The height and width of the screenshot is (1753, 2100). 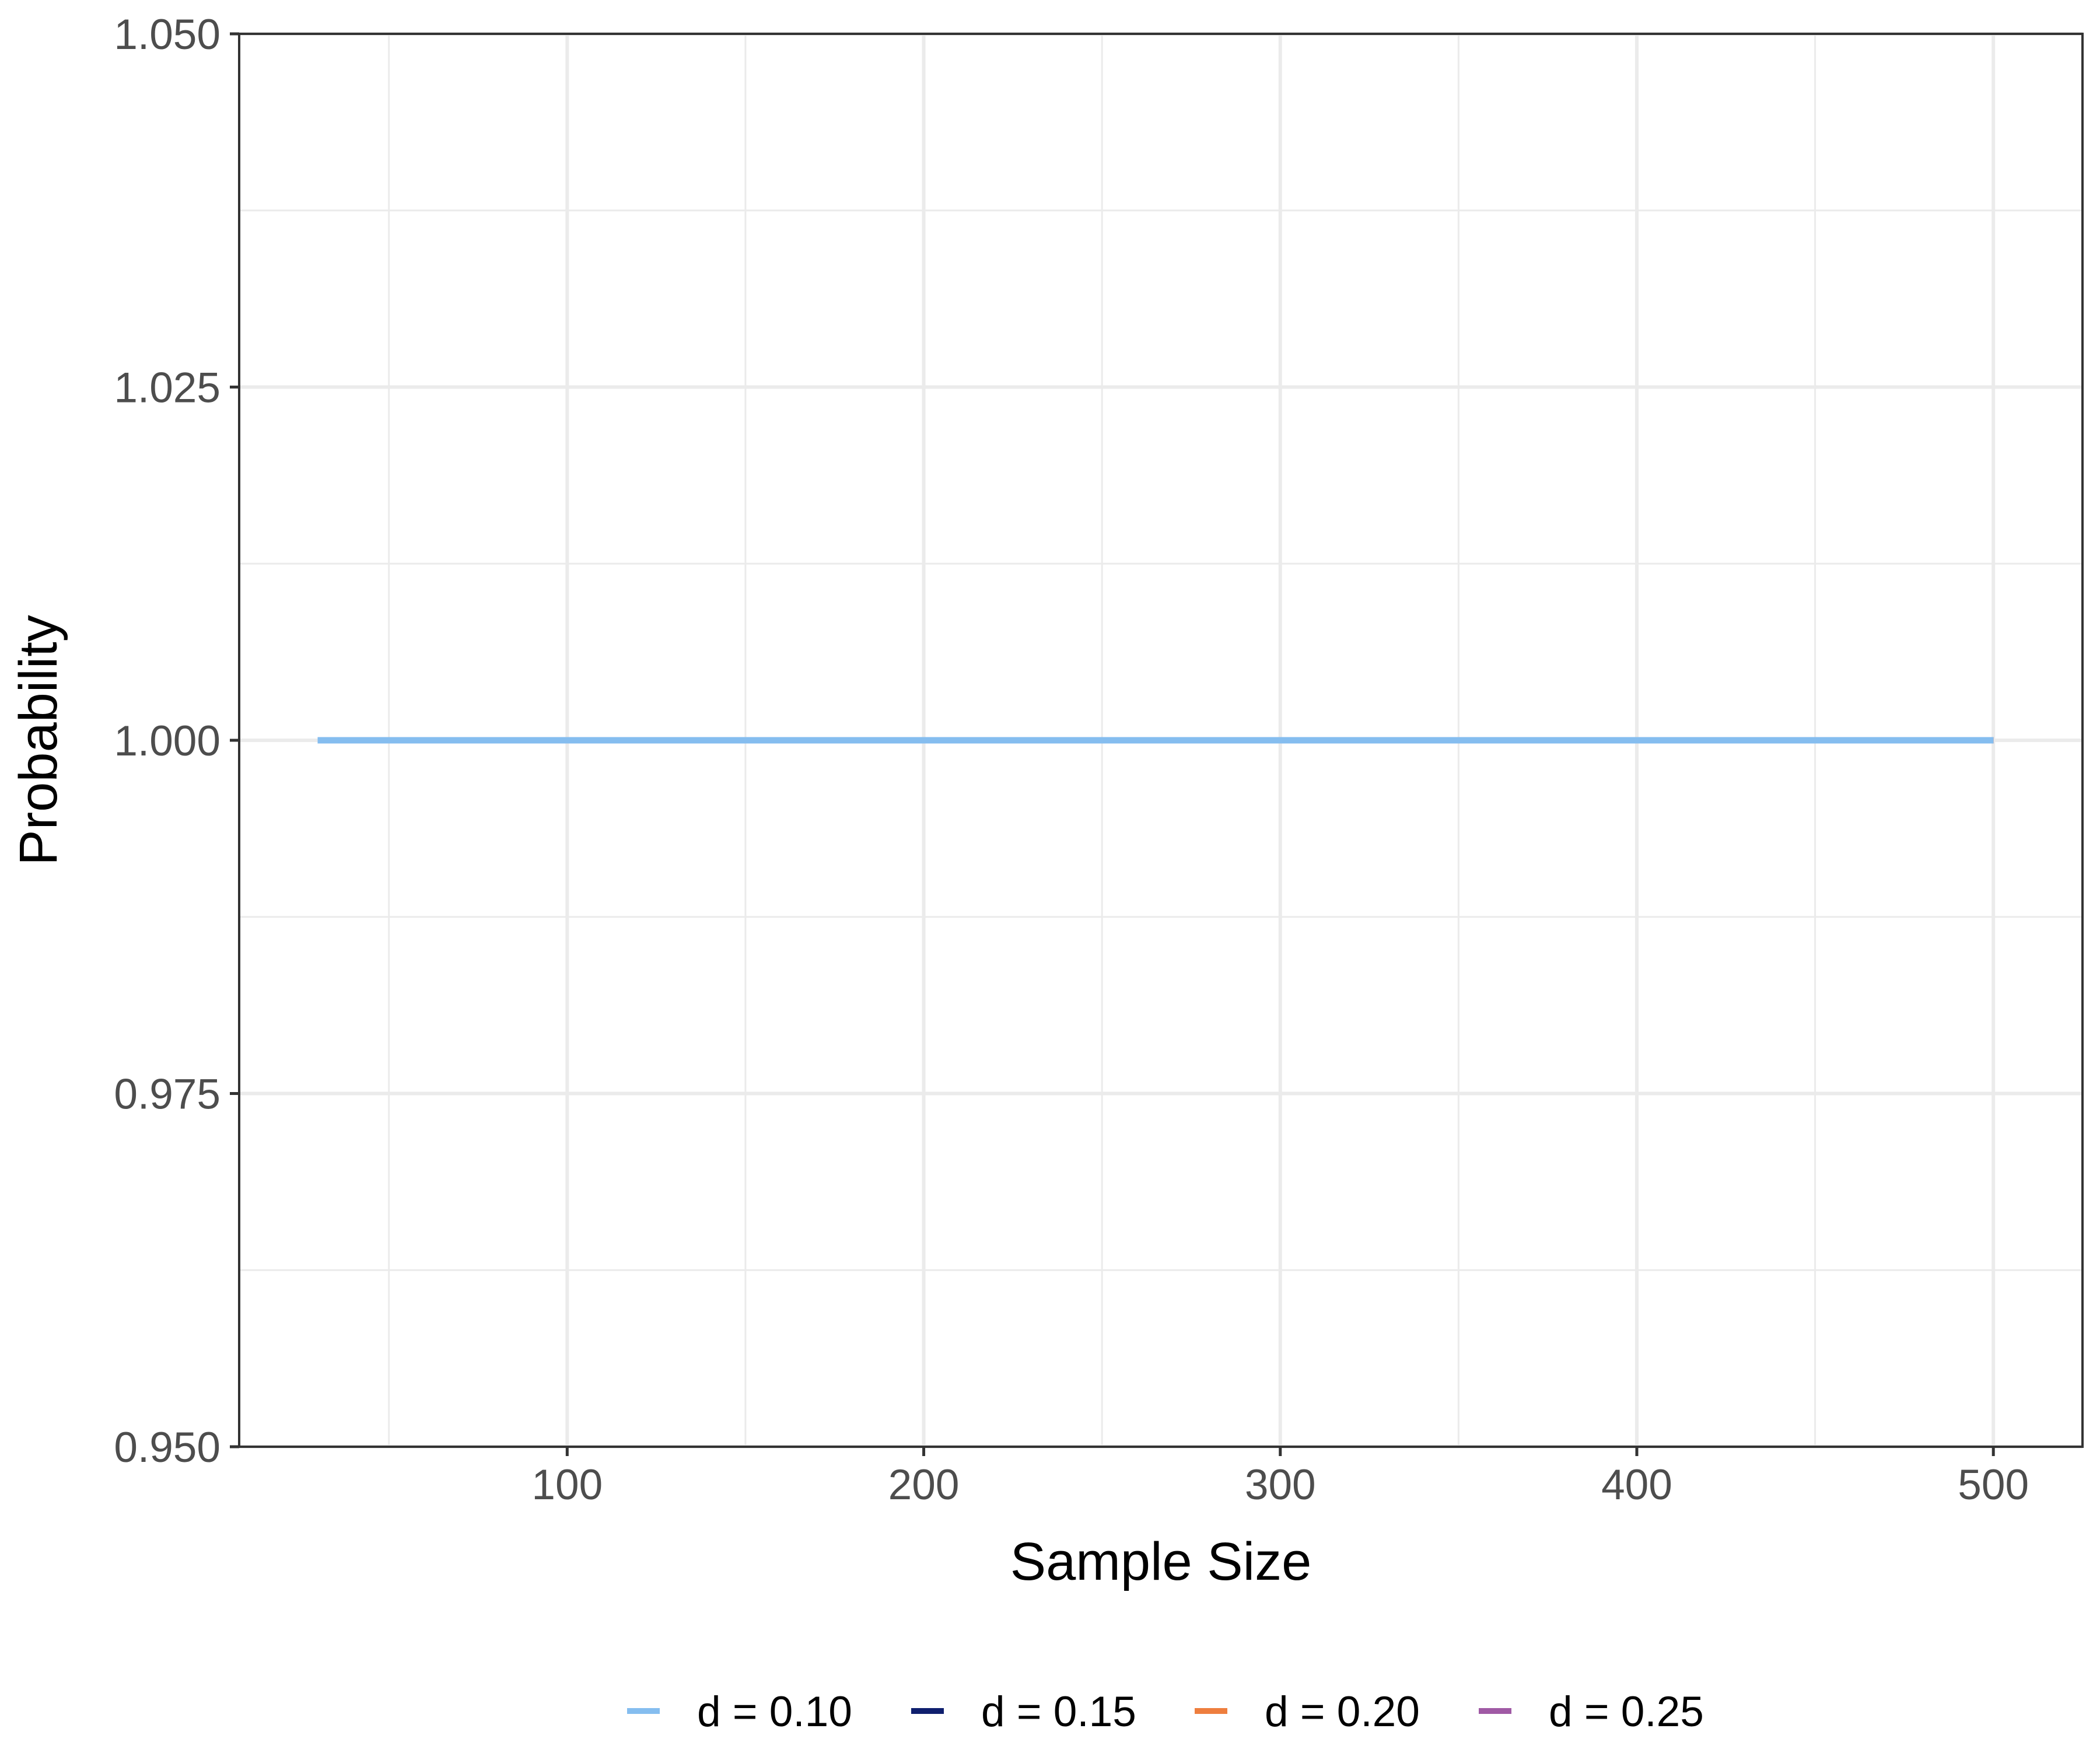 I want to click on y-tick-label: 0.975, so click(x=167, y=1094).